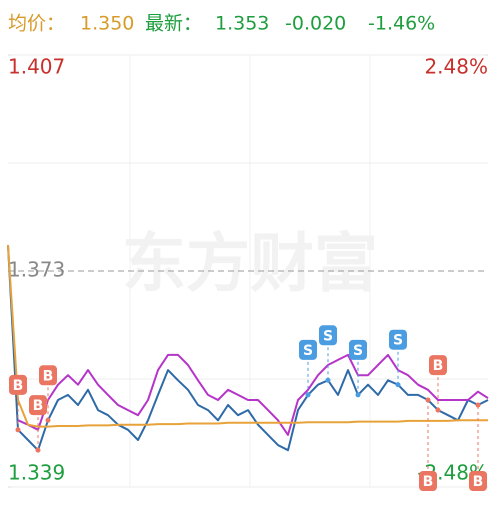 The width and height of the screenshot is (500, 511). Describe the element at coordinates (250, 265) in the screenshot. I see `watermark: 东方财富` at that location.